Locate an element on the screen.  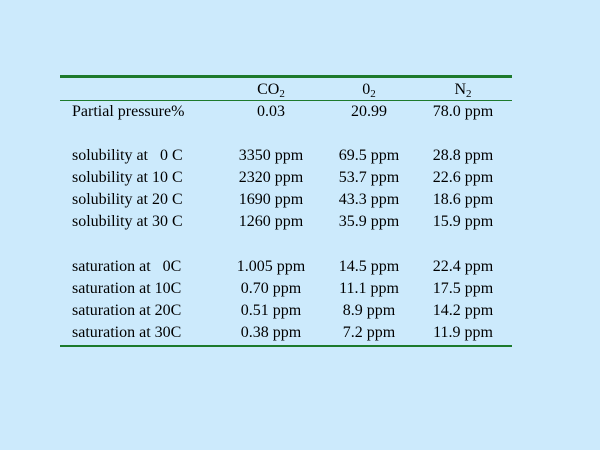
row-label: solubility at 10 C is located at coordinates (127, 177).